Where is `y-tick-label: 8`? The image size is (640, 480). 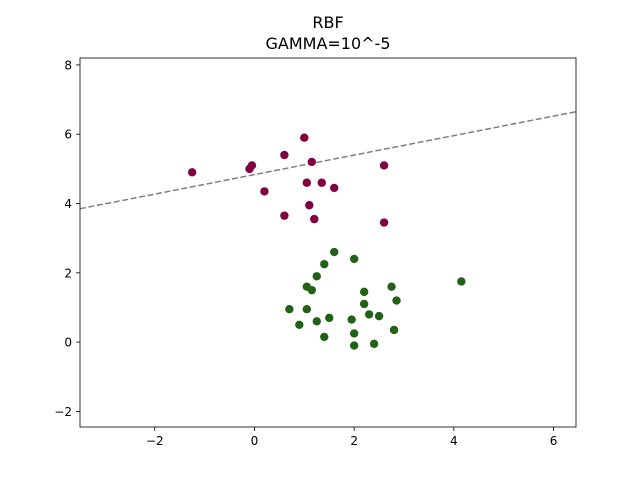 y-tick-label: 8 is located at coordinates (68, 65).